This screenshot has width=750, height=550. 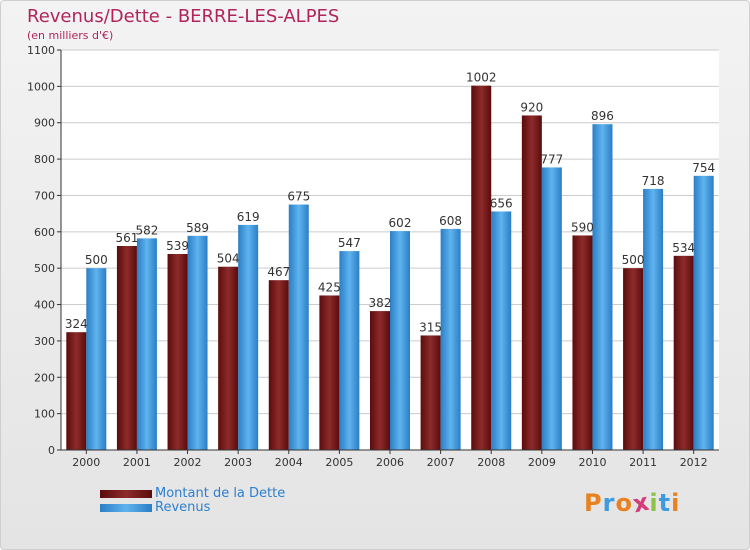 I want to click on data-label-revenue: 608, so click(x=450, y=221).